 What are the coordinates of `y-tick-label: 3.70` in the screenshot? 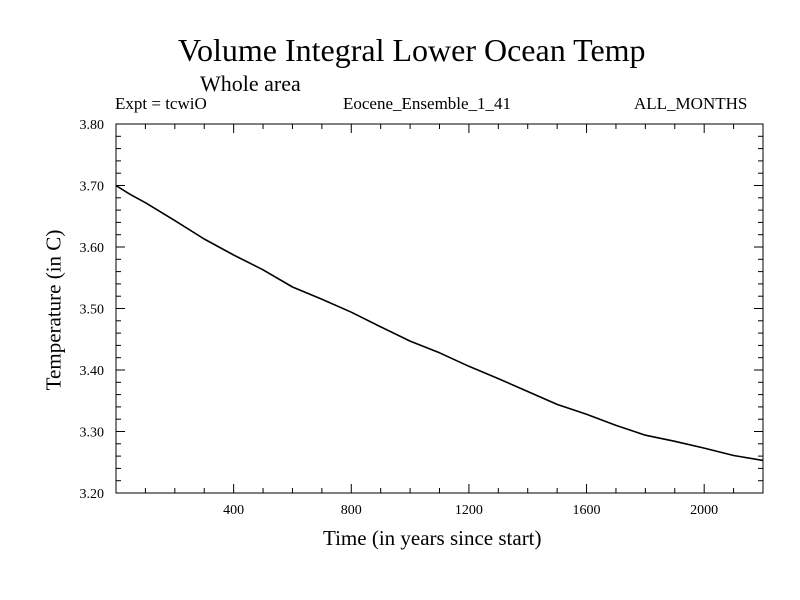 It's located at (92, 187).